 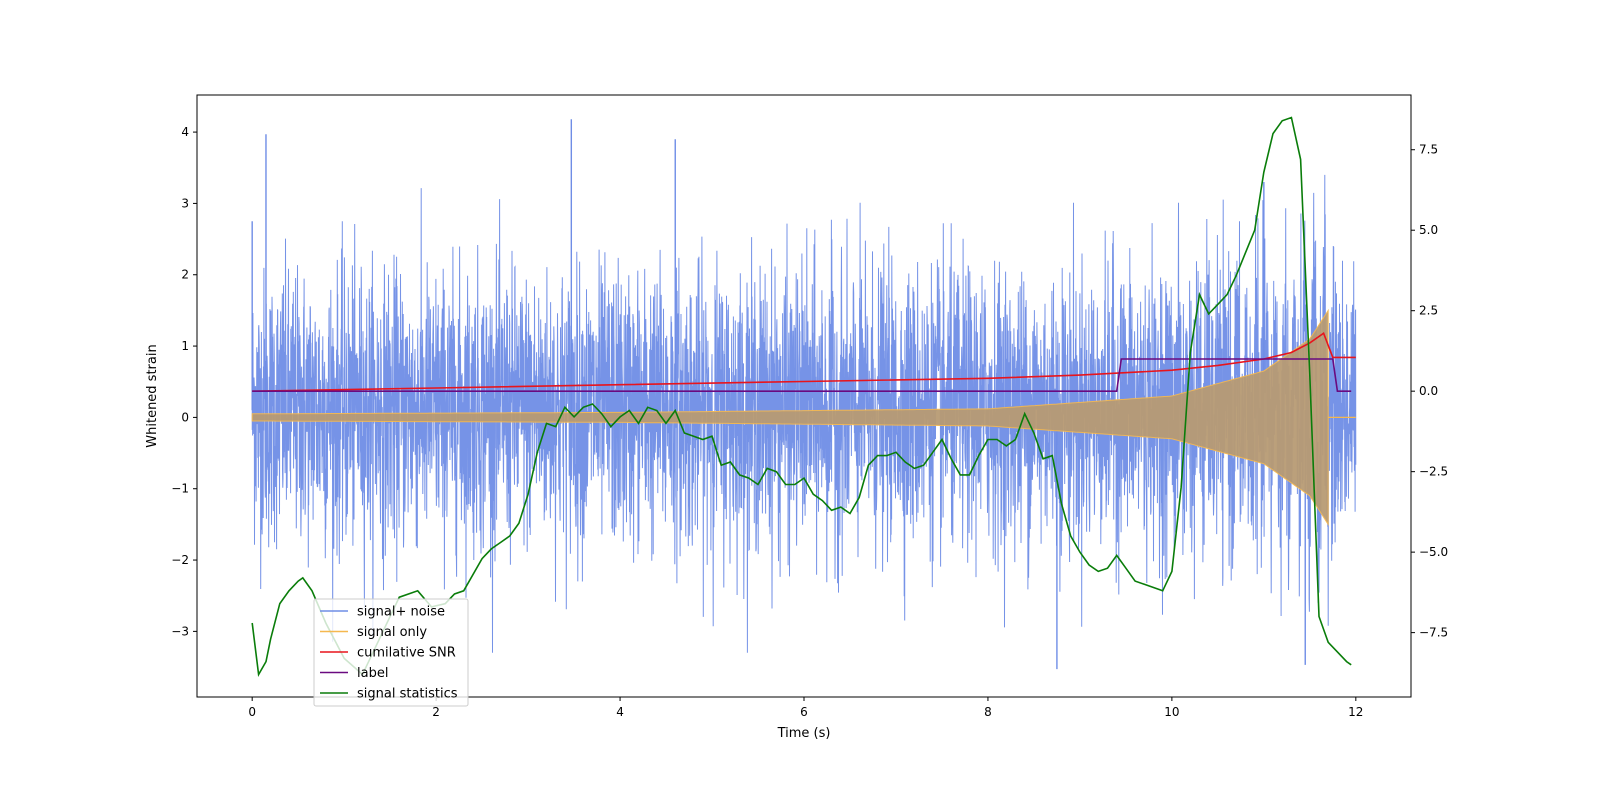 I want to click on legend-label-signal: signal only, so click(x=392, y=632).